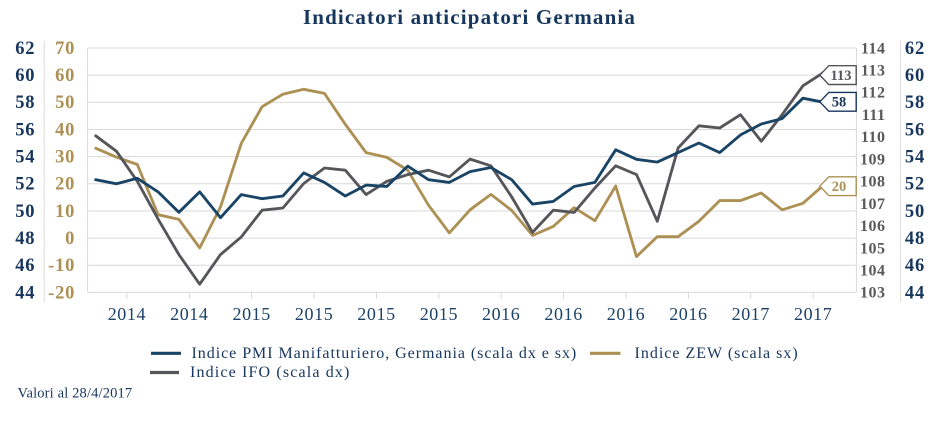  What do you see at coordinates (61, 266) in the screenshot?
I see `svg-text: -10` at bounding box center [61, 266].